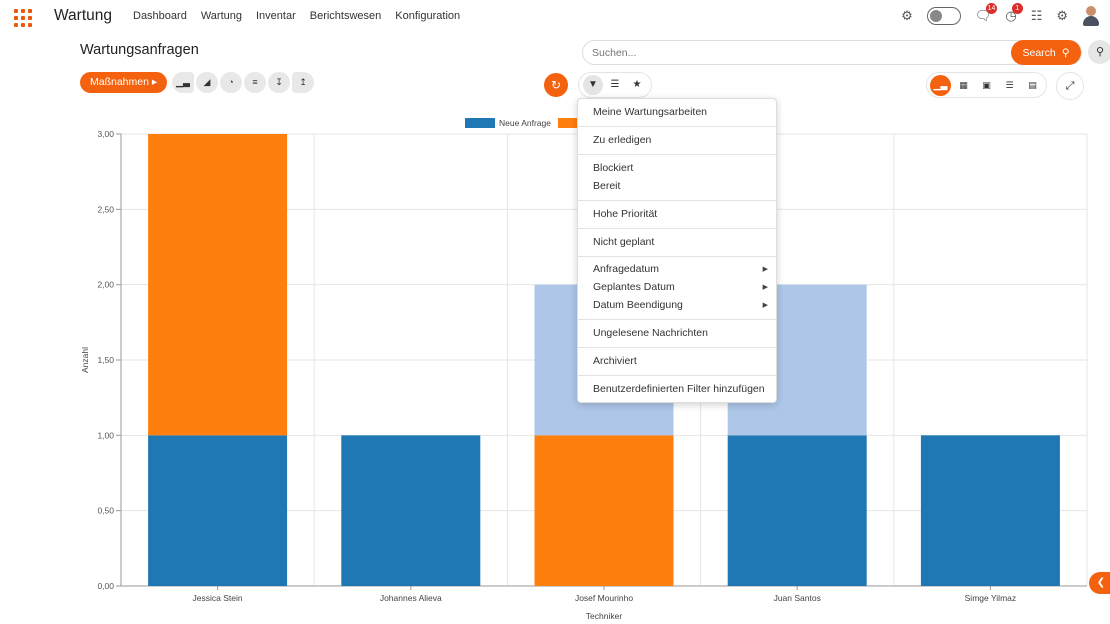  I want to click on y-tick-label: 3,00, so click(105, 134).